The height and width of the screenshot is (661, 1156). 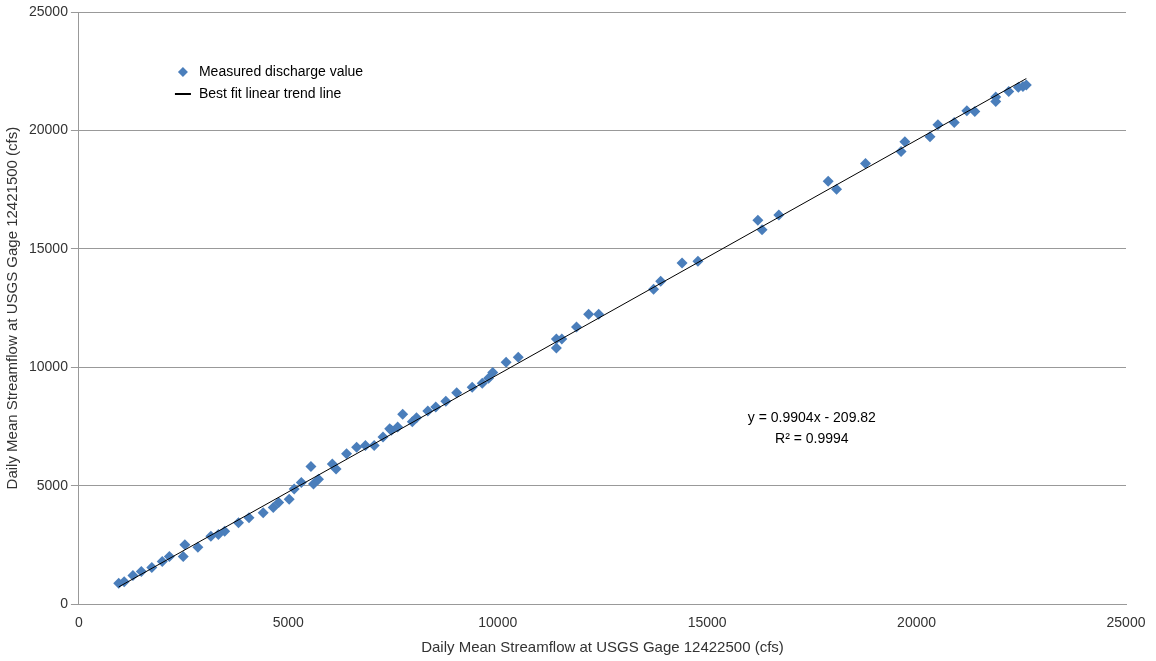 I want to click on y-axis-title: Daily Mean Streamflow at USGS Gage 12421500 (cfs), so click(x=12, y=308).